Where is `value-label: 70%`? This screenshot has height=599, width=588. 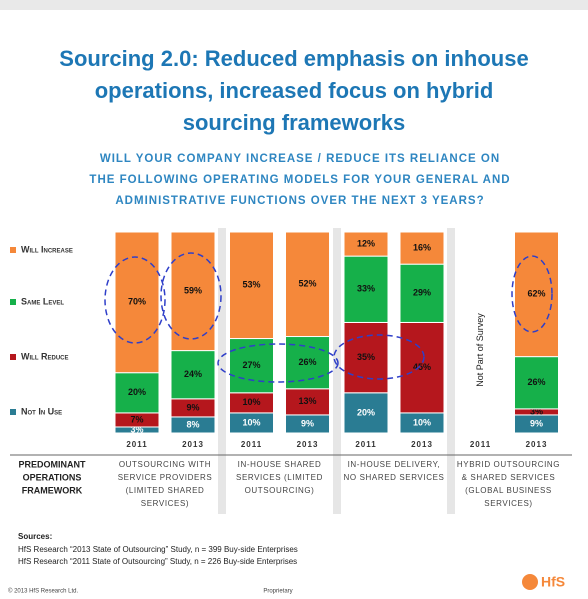
value-label: 70% is located at coordinates (137, 302).